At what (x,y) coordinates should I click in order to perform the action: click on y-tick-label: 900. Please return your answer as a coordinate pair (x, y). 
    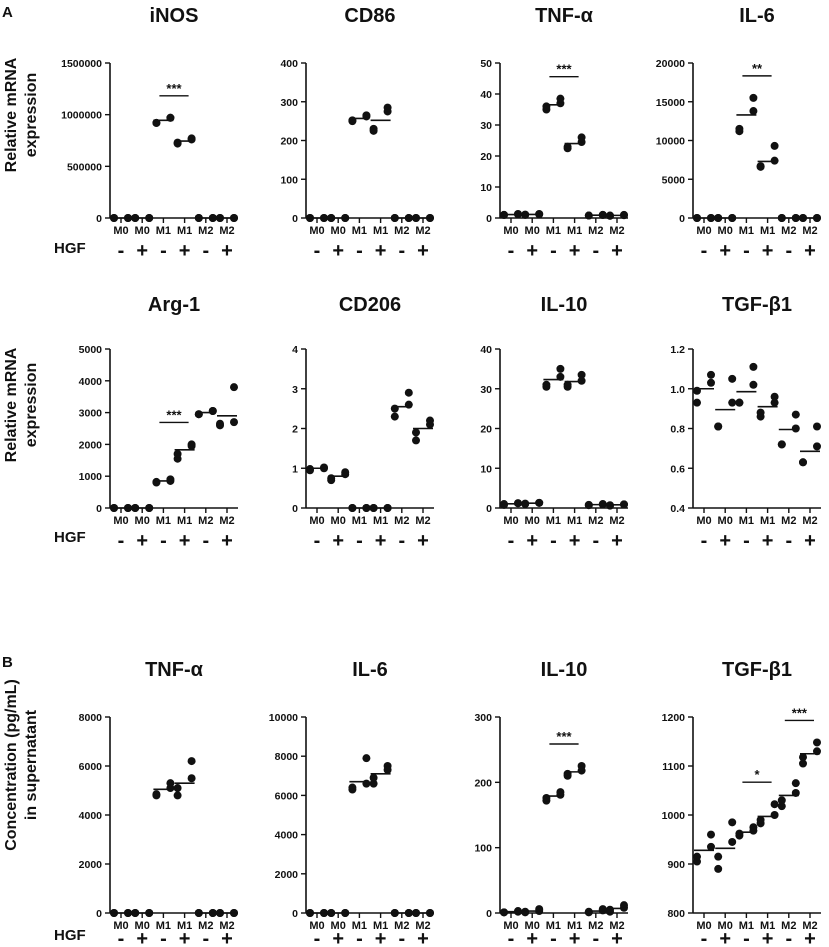
    Looking at the image, I should click on (676, 865).